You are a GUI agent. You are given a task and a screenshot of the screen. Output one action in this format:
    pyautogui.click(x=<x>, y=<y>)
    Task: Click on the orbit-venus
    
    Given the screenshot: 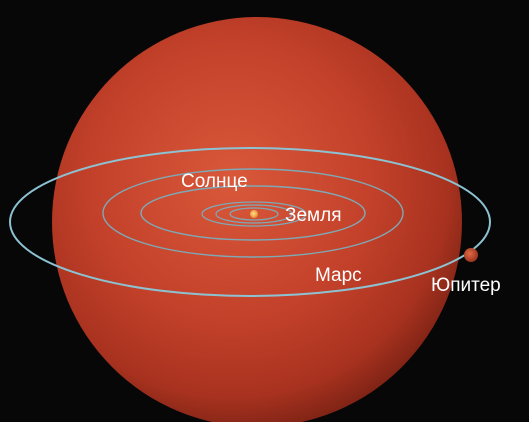 What is the action you would take?
    pyautogui.click(x=254, y=214)
    